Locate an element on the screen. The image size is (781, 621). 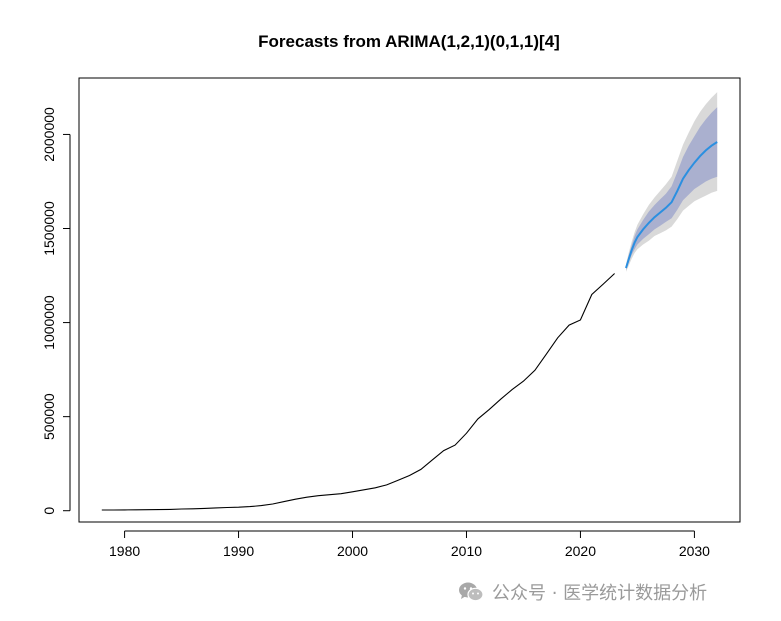
y-axis: 0 500000 1000000 1500000 2000000 is located at coordinates (56, 311).